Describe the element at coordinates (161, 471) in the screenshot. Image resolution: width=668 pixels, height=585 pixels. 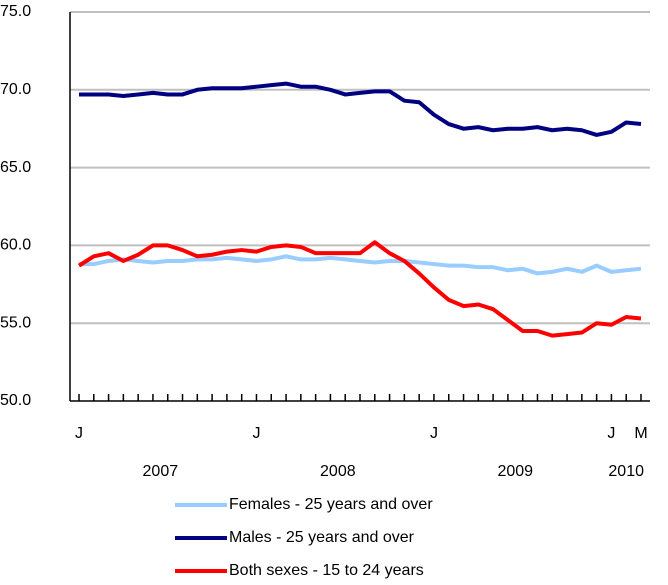
I see `year-label: 2007` at that location.